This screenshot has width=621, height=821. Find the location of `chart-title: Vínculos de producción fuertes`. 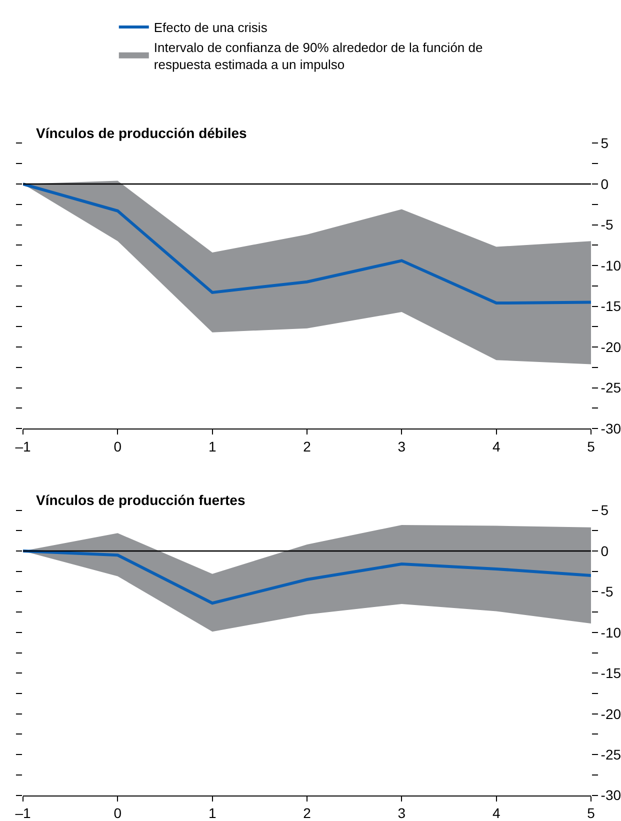

chart-title: Vínculos de producción fuertes is located at coordinates (141, 500).